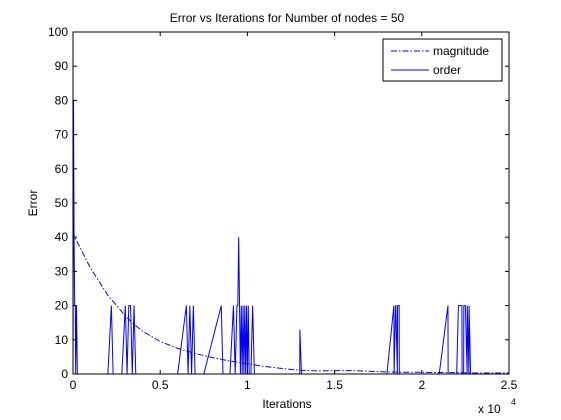 This screenshot has height=420, width=561. What do you see at coordinates (58, 32) in the screenshot?
I see `y-tick-label: 100` at bounding box center [58, 32].